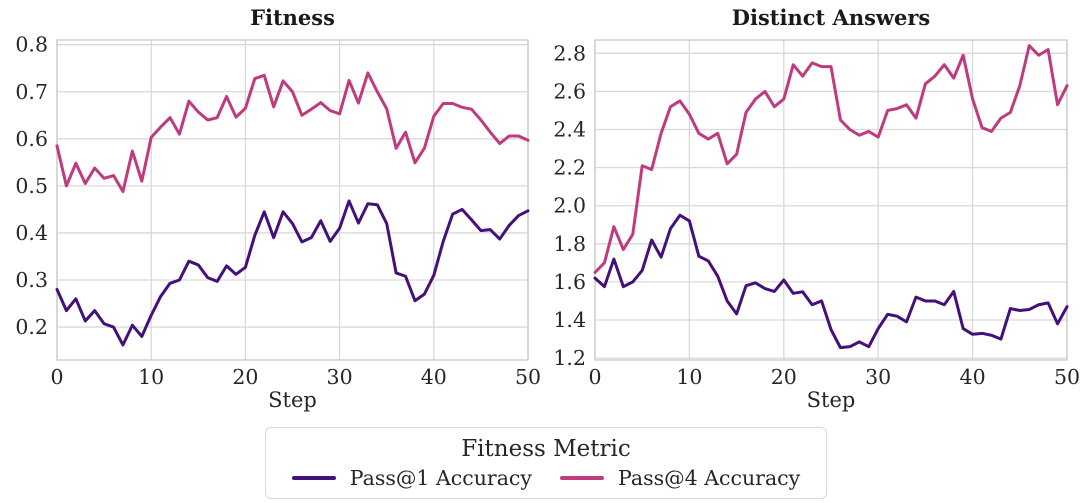 The height and width of the screenshot is (503, 1081). I want to click on legend-entry-pass4: Pass@4 Accuracy, so click(680, 478).